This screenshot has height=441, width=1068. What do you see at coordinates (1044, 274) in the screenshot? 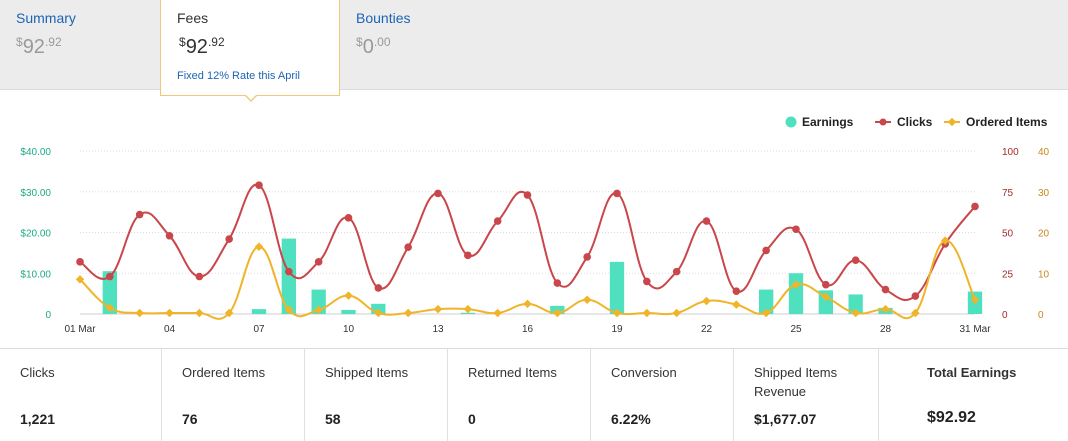
I see `y-tick-label: 10` at bounding box center [1044, 274].